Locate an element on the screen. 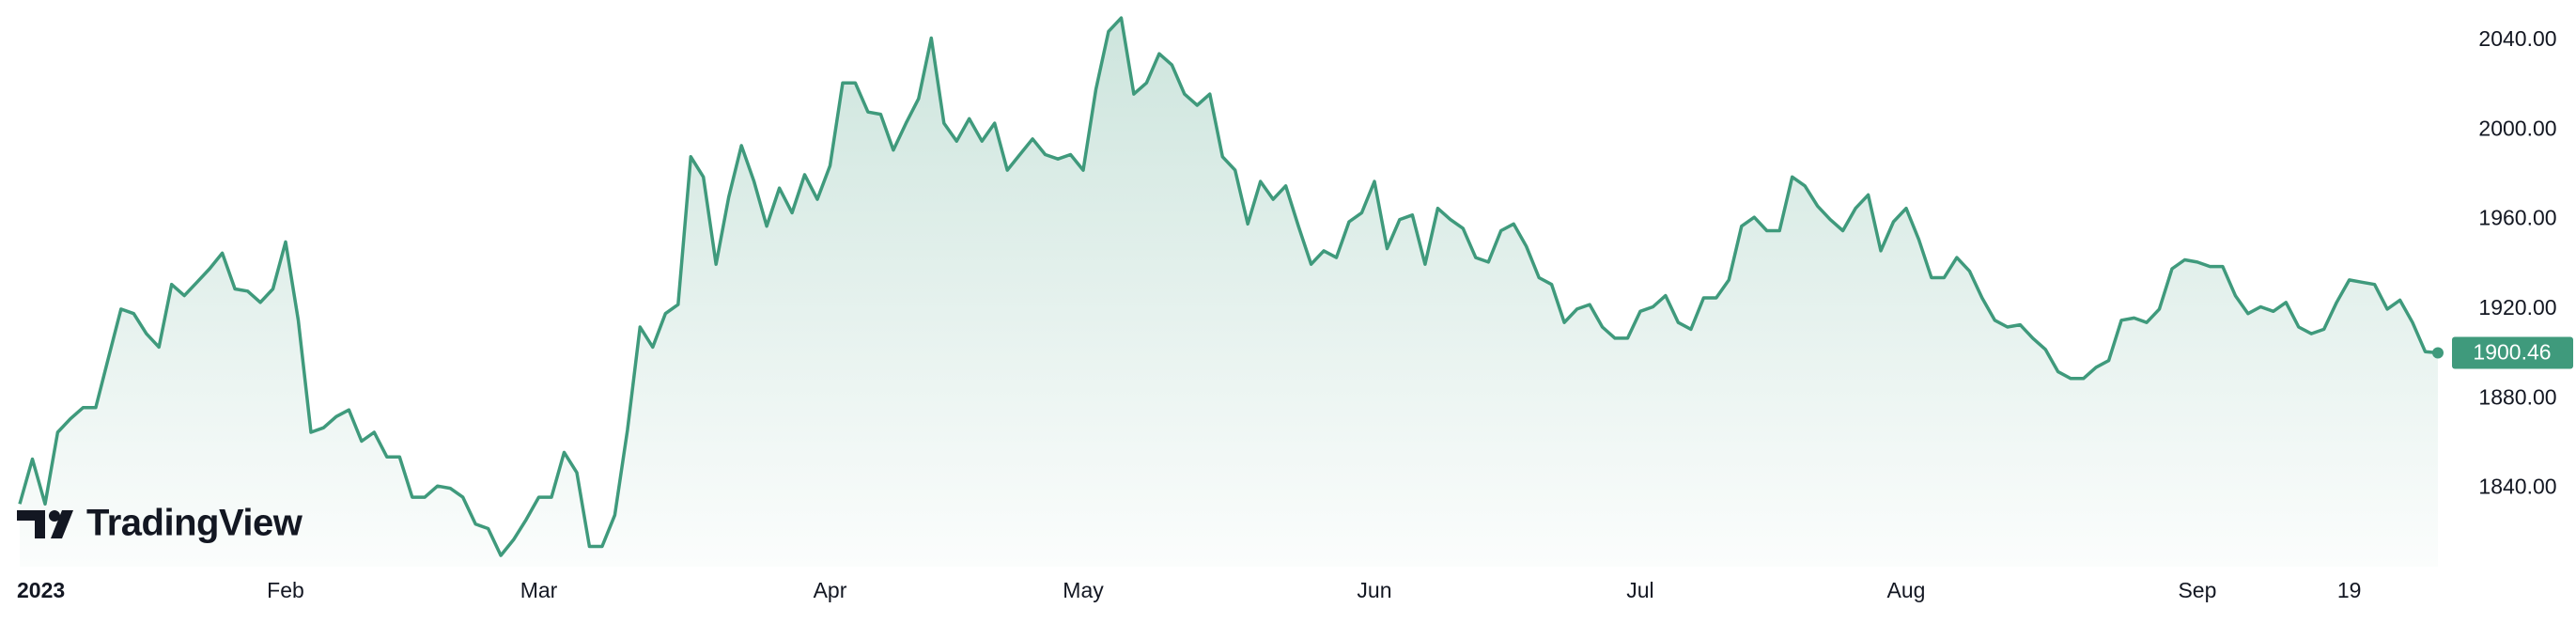 The height and width of the screenshot is (639, 2576). price-tag-label: 1900.46 is located at coordinates (2512, 352).